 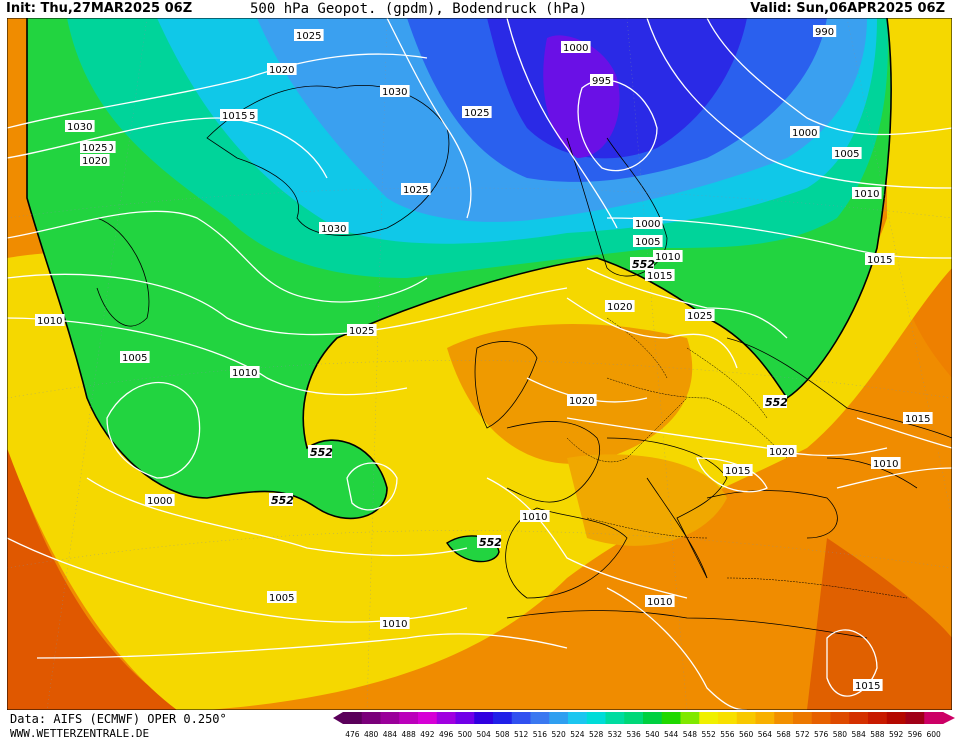 What do you see at coordinates (99, 8) in the screenshot?
I see `init-time: Init: Thu,27MAR2025 06Z` at bounding box center [99, 8].